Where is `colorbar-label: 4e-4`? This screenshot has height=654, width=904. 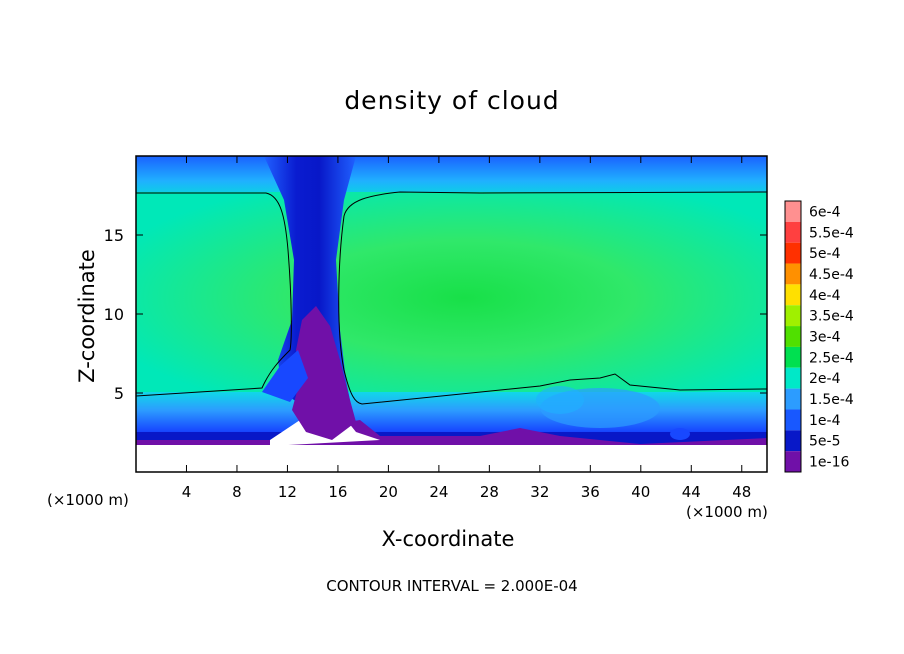 colorbar-label: 4e-4 is located at coordinates (825, 296).